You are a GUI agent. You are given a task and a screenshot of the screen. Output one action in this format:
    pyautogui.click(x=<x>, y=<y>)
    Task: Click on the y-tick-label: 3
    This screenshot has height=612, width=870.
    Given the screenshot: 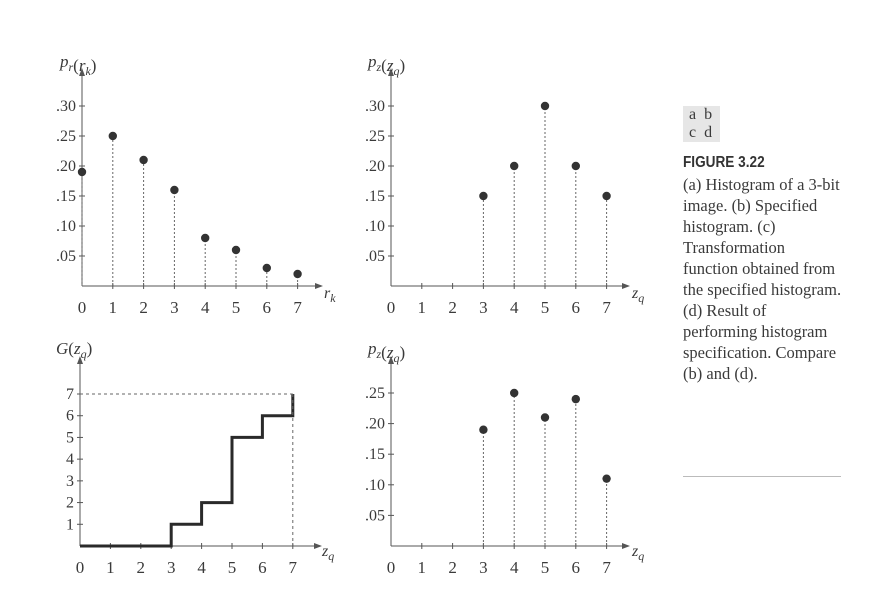 What is the action you would take?
    pyautogui.click(x=70, y=481)
    